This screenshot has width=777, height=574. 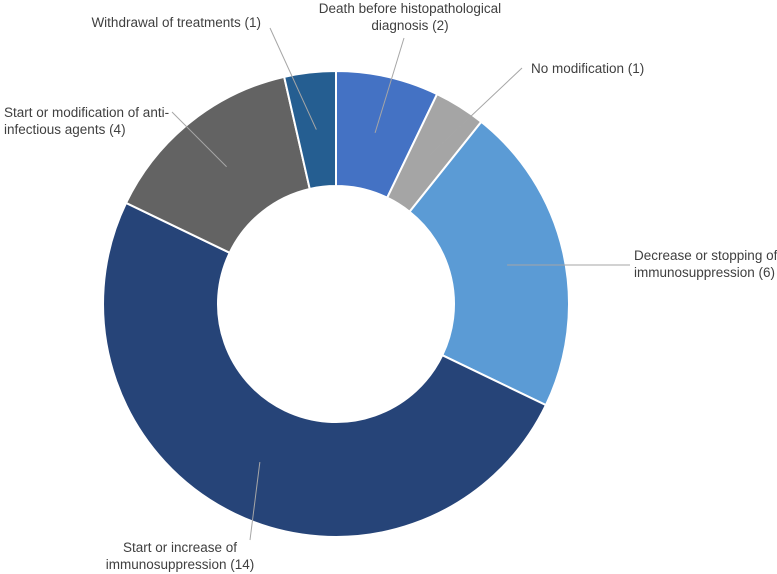 I want to click on slice-decrease-or-stopping-of-immunosuppression, so click(x=489, y=263).